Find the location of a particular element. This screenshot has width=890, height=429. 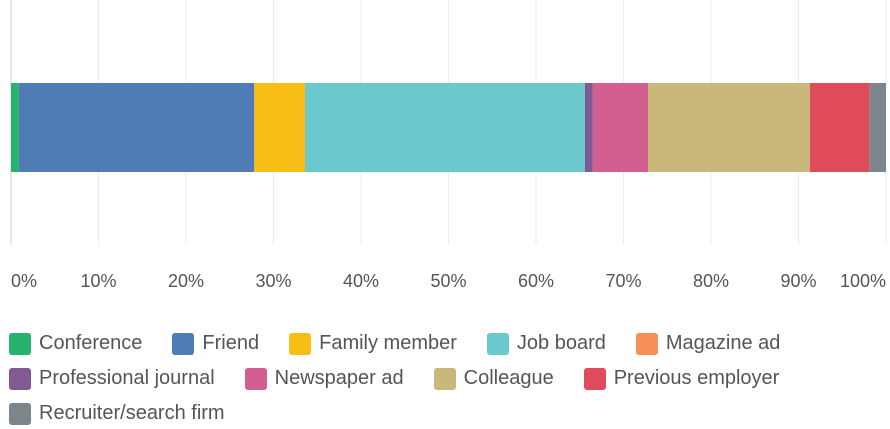

x-tick-label: 100% is located at coordinates (863, 281).